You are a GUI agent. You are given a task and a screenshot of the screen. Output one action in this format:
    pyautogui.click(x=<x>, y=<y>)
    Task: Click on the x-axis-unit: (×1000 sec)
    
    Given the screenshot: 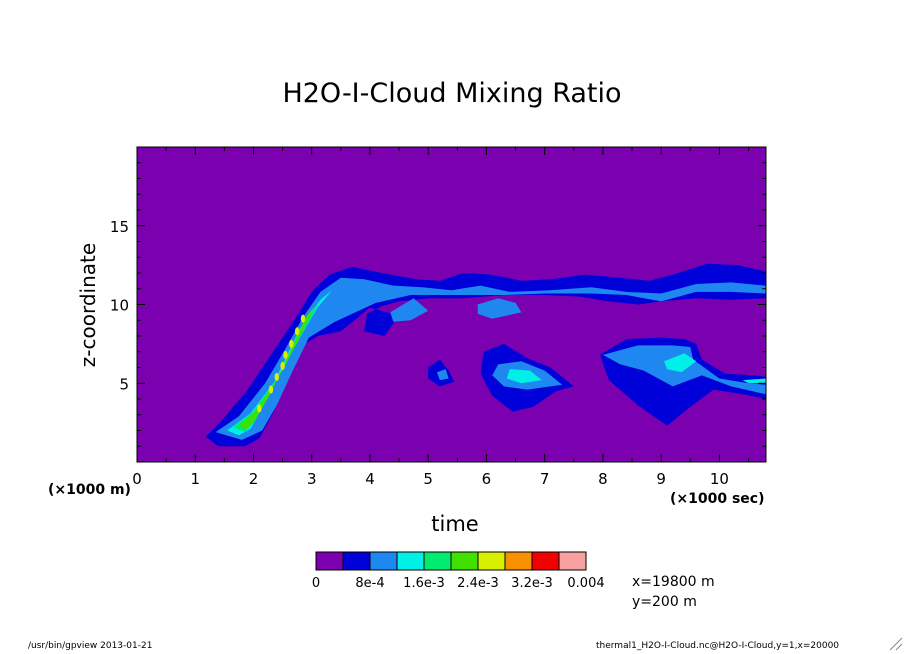 What is the action you would take?
    pyautogui.click(x=717, y=499)
    